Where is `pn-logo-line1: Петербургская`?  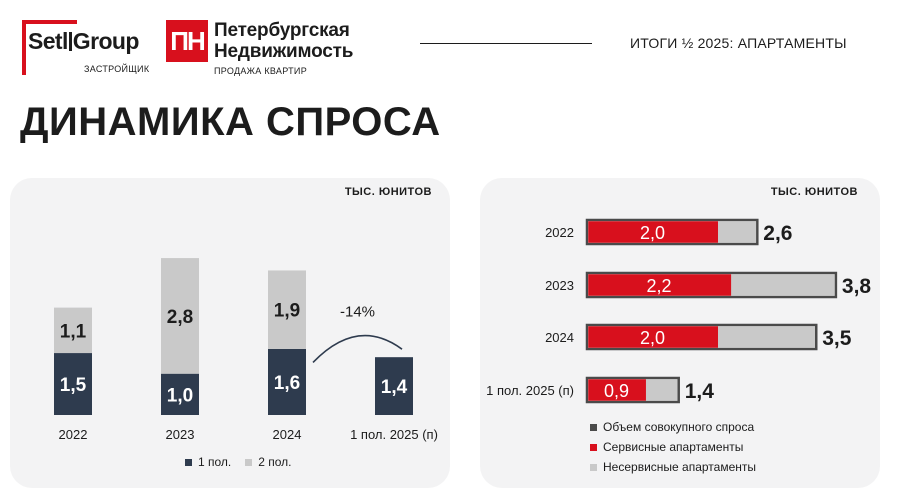 pn-logo-line1: Петербургская is located at coordinates (282, 30).